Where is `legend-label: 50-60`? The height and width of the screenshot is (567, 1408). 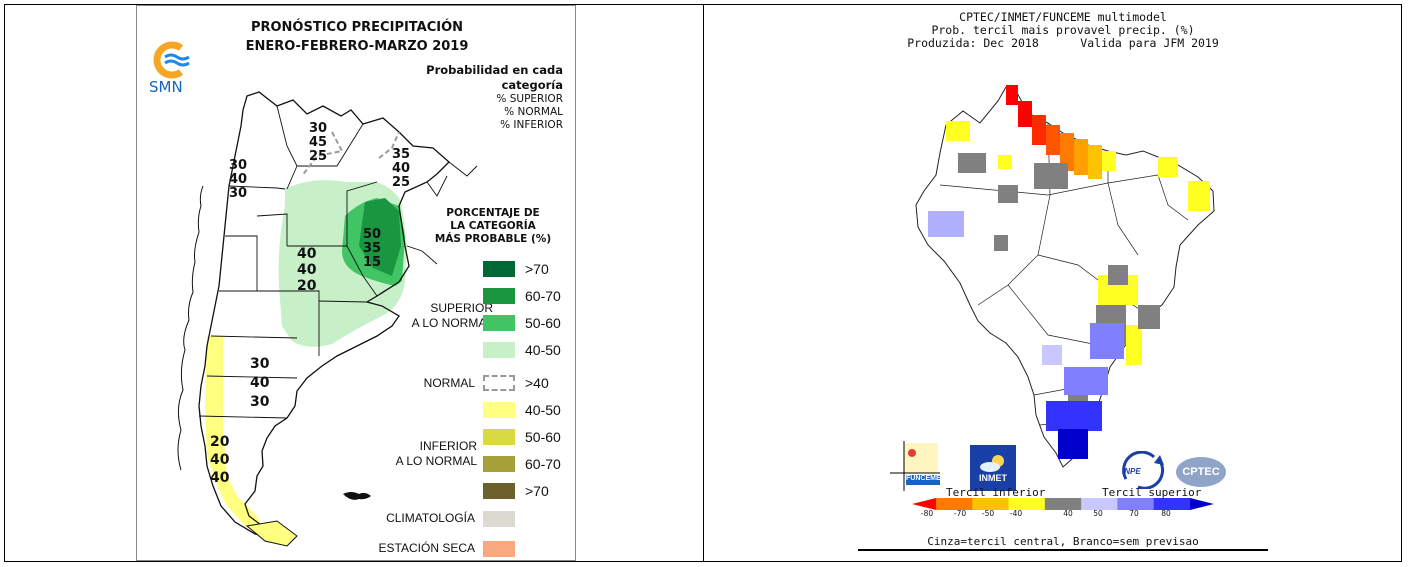
legend-label: 50-60 is located at coordinates (543, 323).